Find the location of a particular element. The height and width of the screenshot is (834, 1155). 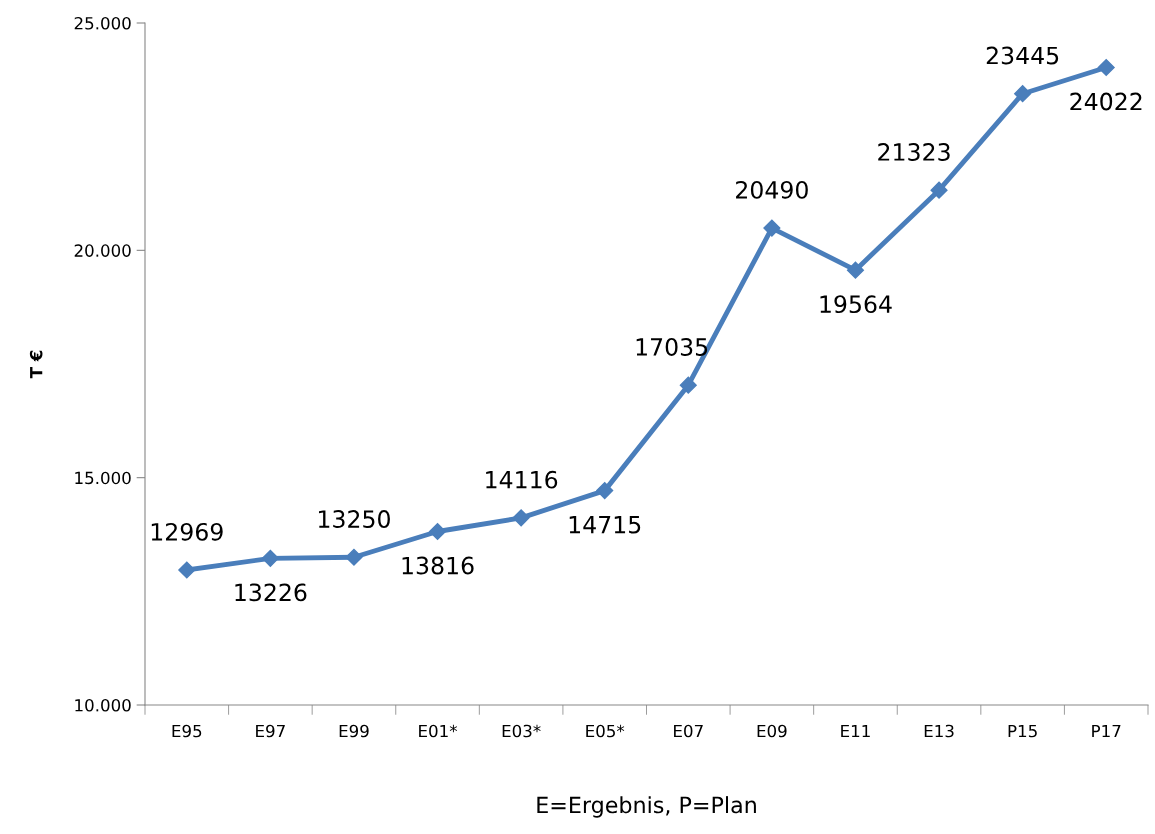

y-tick-label: 25.000 is located at coordinates (102, 23).